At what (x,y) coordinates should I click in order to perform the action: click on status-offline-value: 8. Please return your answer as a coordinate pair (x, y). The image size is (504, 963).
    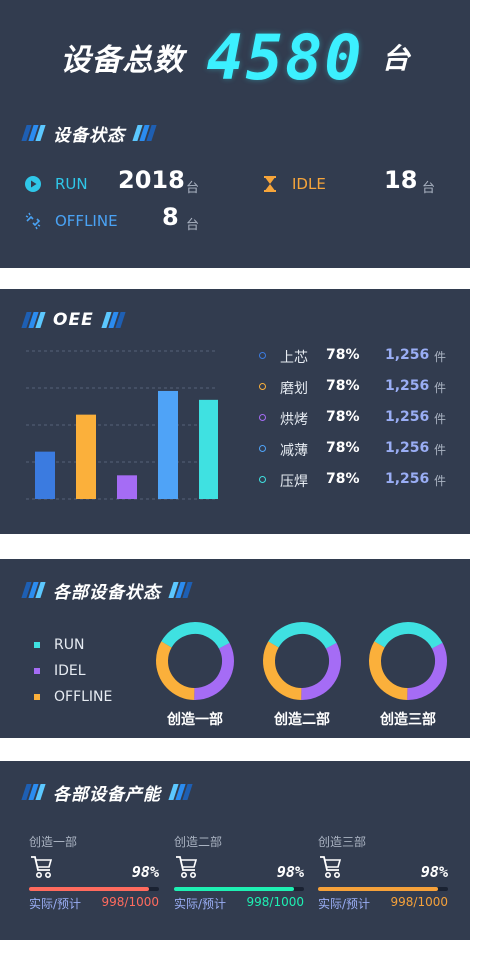
    Looking at the image, I should click on (170, 217).